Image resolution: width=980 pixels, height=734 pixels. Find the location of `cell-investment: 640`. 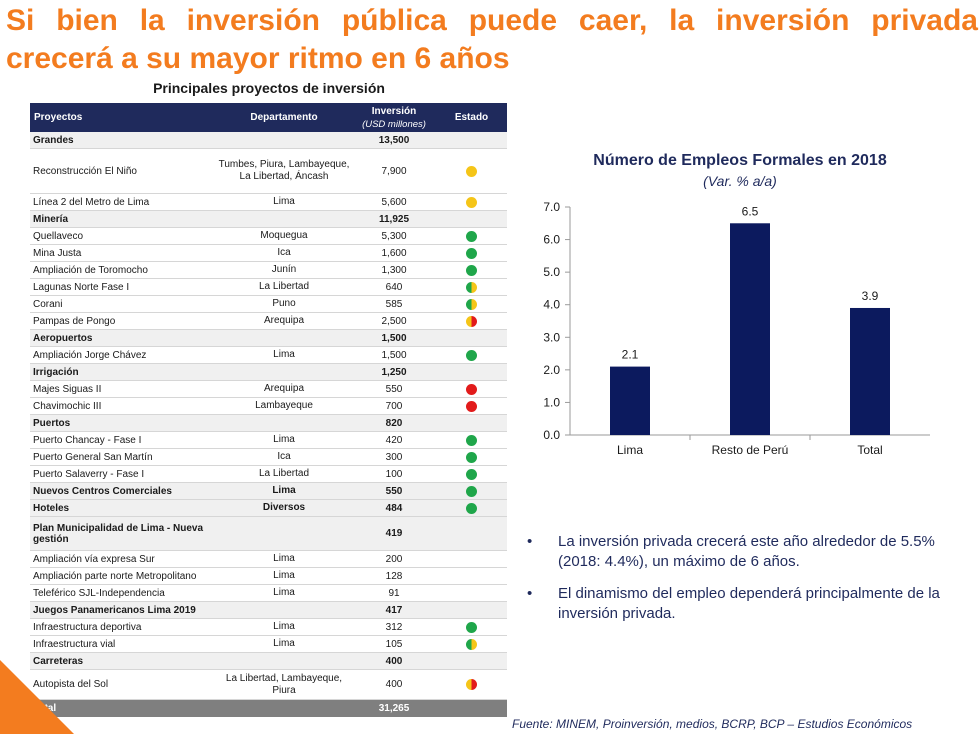

cell-investment: 640 is located at coordinates (394, 287).